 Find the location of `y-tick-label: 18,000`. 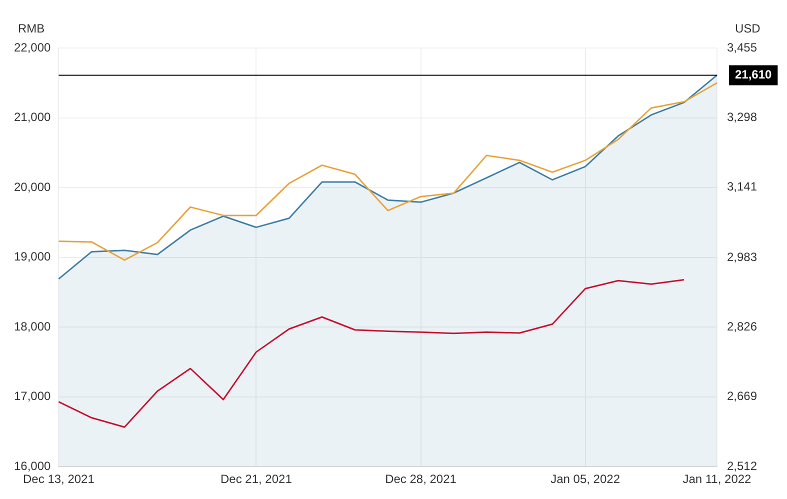

y-tick-label: 18,000 is located at coordinates (33, 326).